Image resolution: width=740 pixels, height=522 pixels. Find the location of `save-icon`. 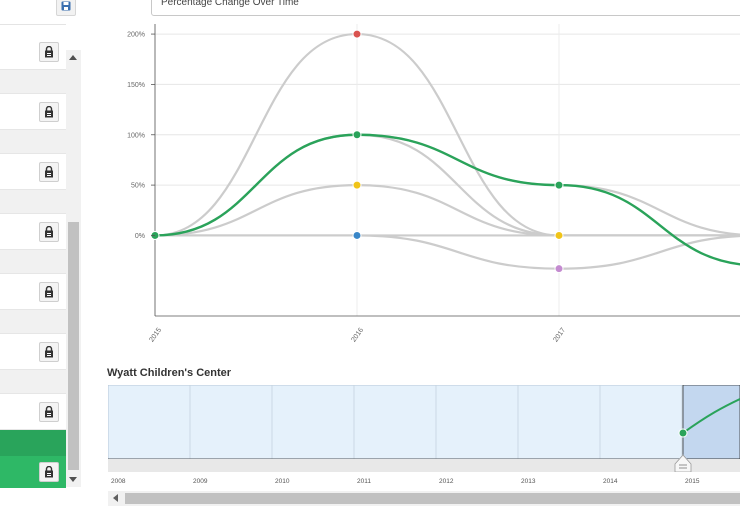

save-icon is located at coordinates (66, 6).